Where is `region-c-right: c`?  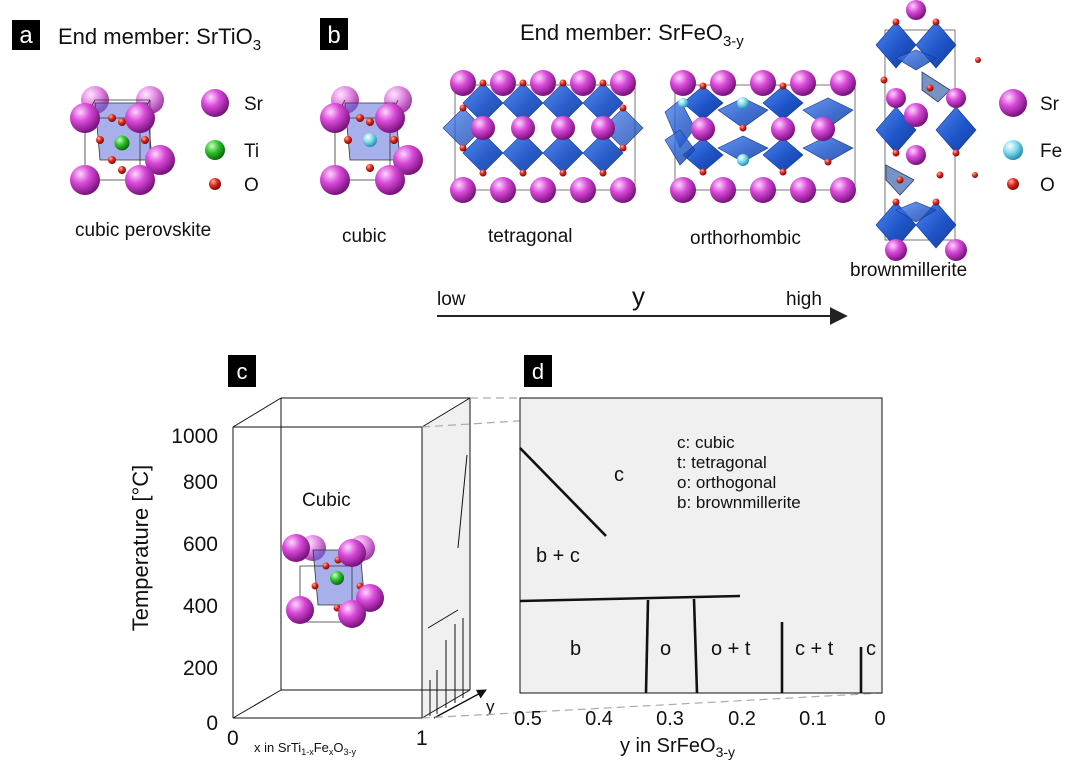 region-c-right: c is located at coordinates (871, 649).